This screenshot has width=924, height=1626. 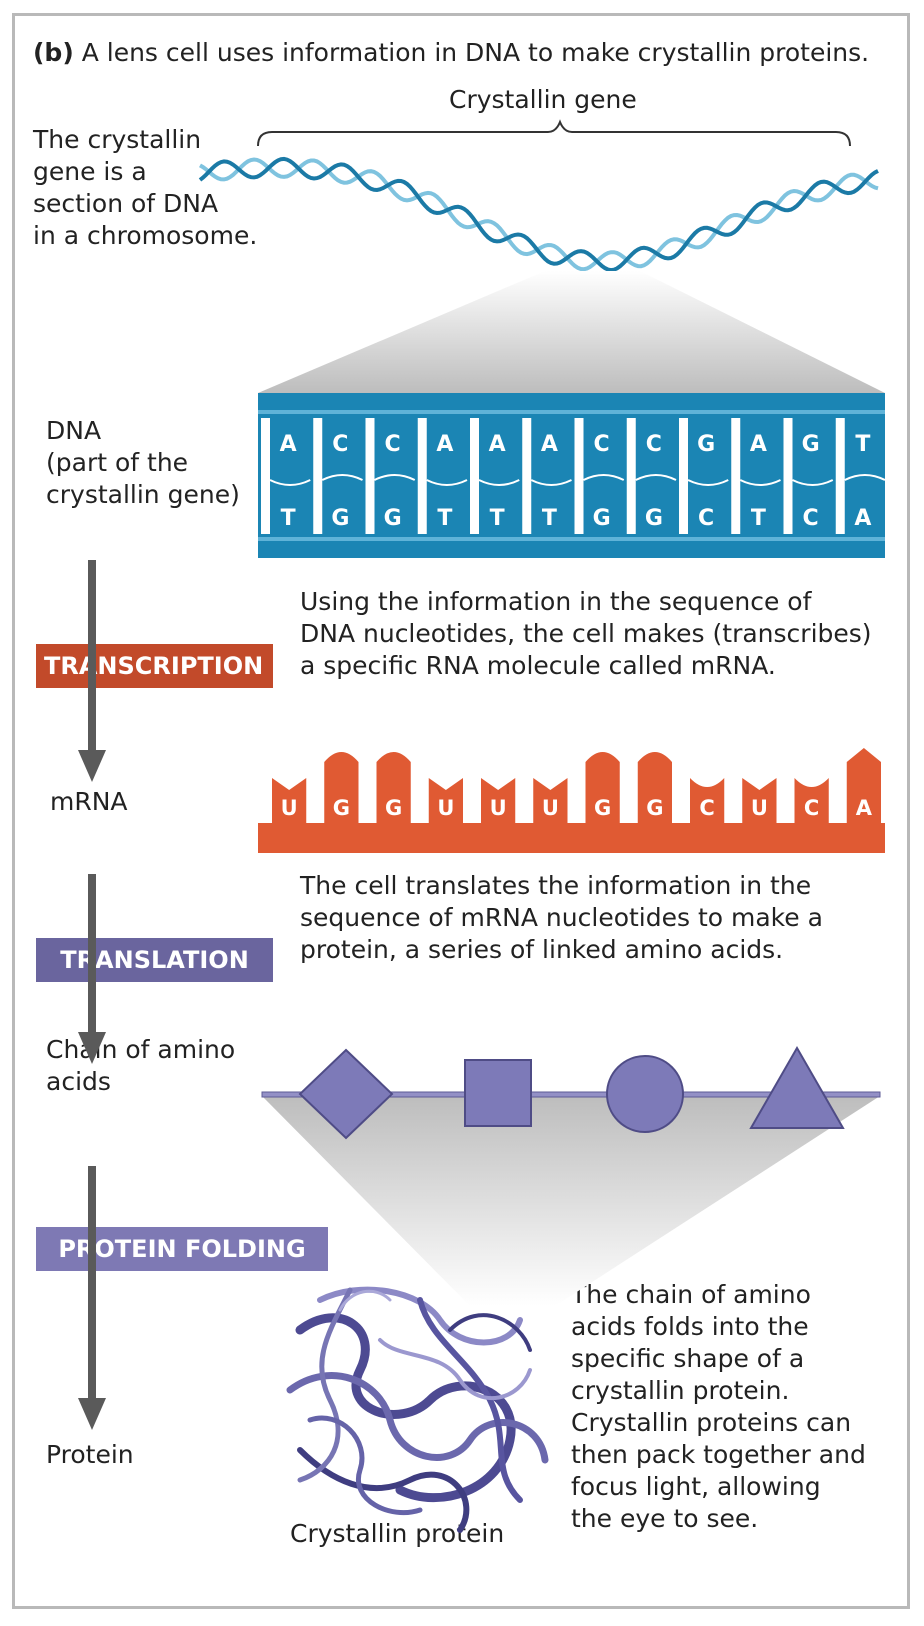 What do you see at coordinates (538, 665) in the screenshot?
I see `transcription-line: a specific RNA molecule called mRNA.` at bounding box center [538, 665].